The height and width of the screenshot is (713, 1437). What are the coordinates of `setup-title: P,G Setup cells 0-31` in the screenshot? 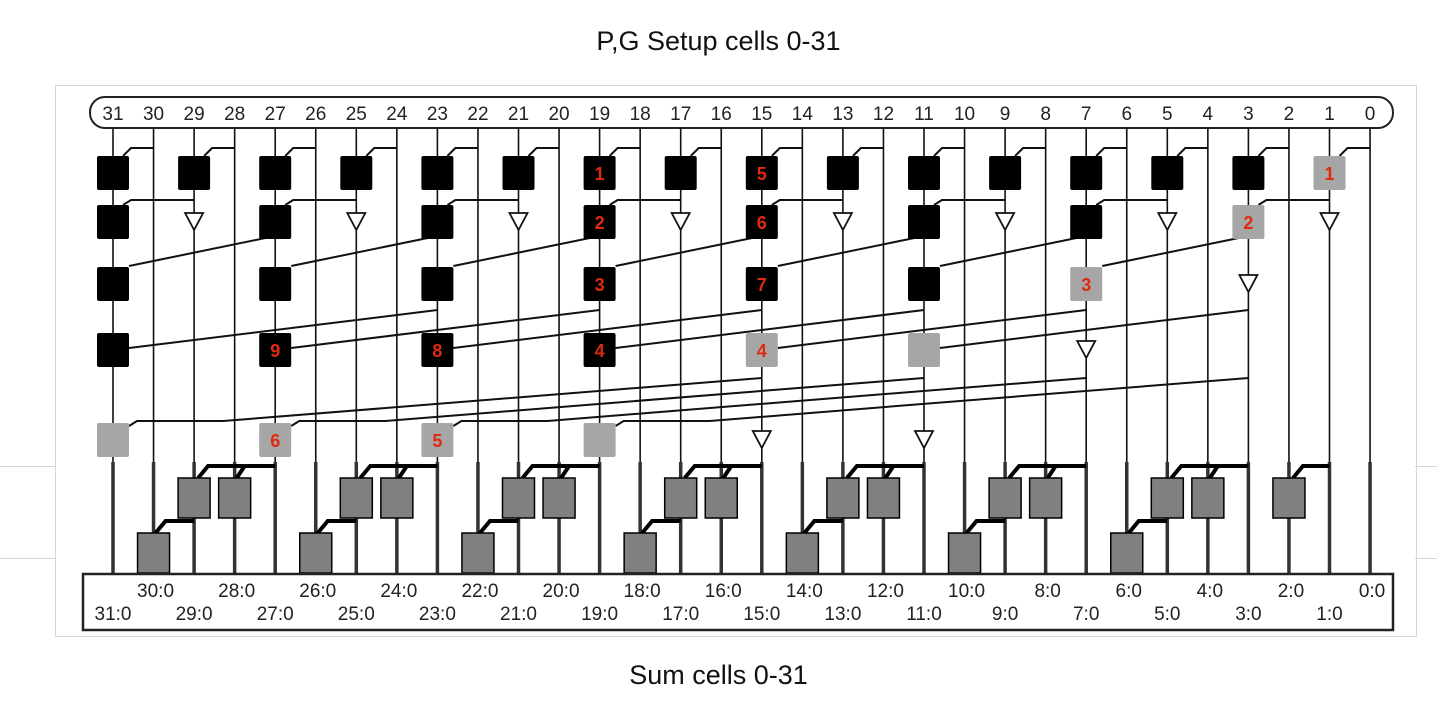 It's located at (718, 41).